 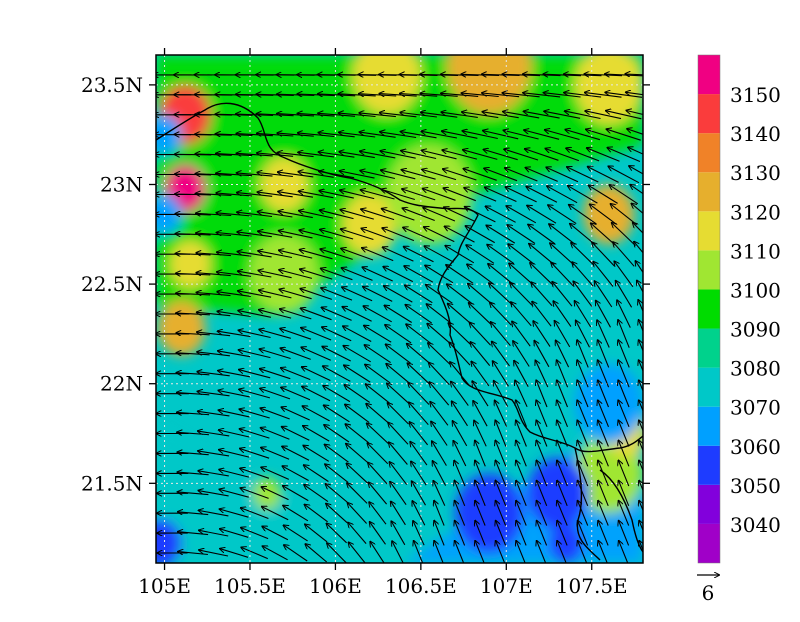 I want to click on x-tick-label: 105E, so click(x=164, y=586).